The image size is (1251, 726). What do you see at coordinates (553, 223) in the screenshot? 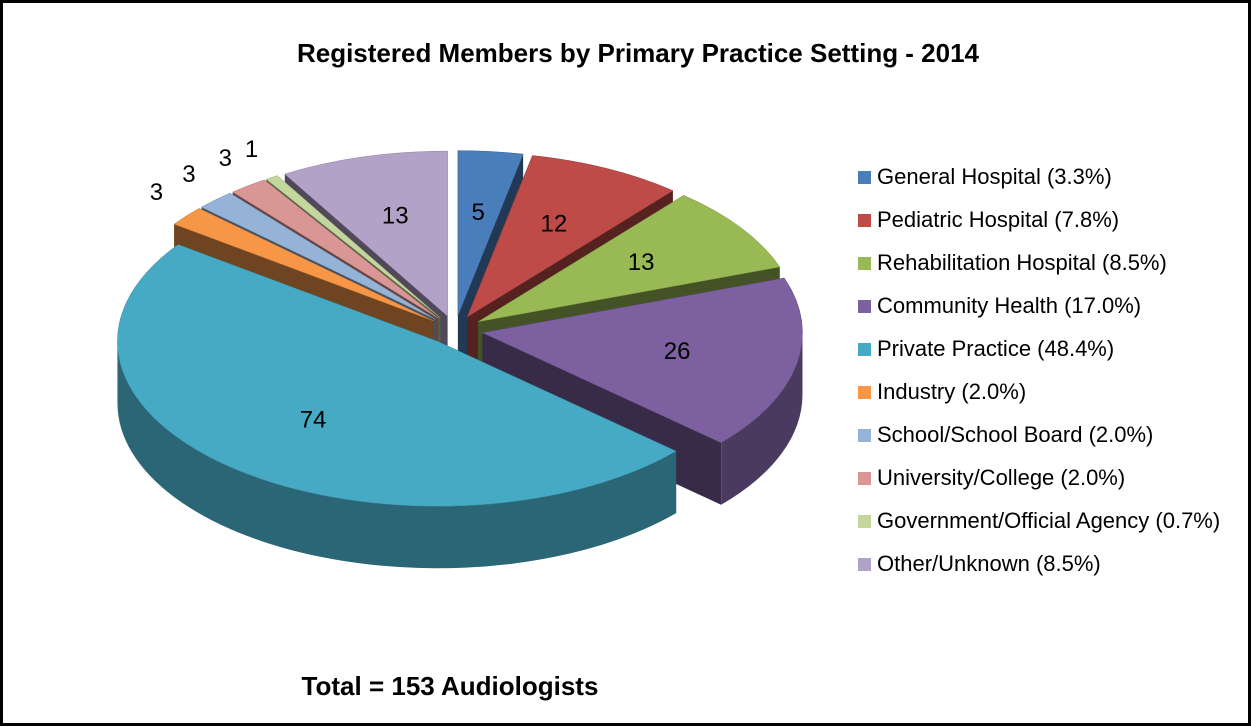
I see `data-label: 12` at bounding box center [553, 223].